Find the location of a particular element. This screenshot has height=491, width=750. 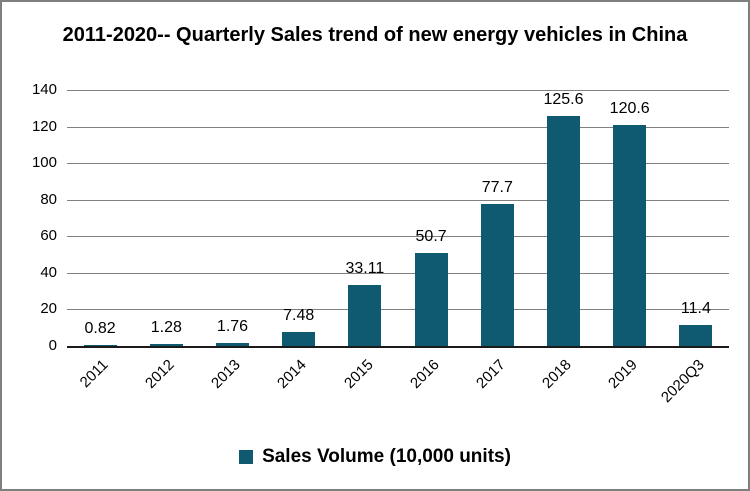

bar-2012 is located at coordinates (166, 344).